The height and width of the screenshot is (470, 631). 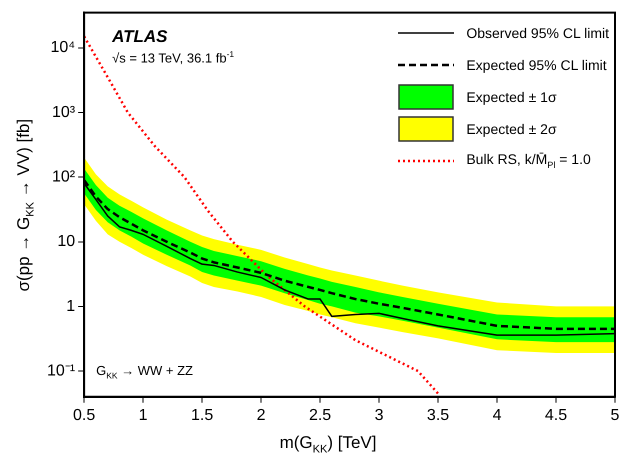 I want to click on x-tick-label: 0.5, so click(x=84, y=415).